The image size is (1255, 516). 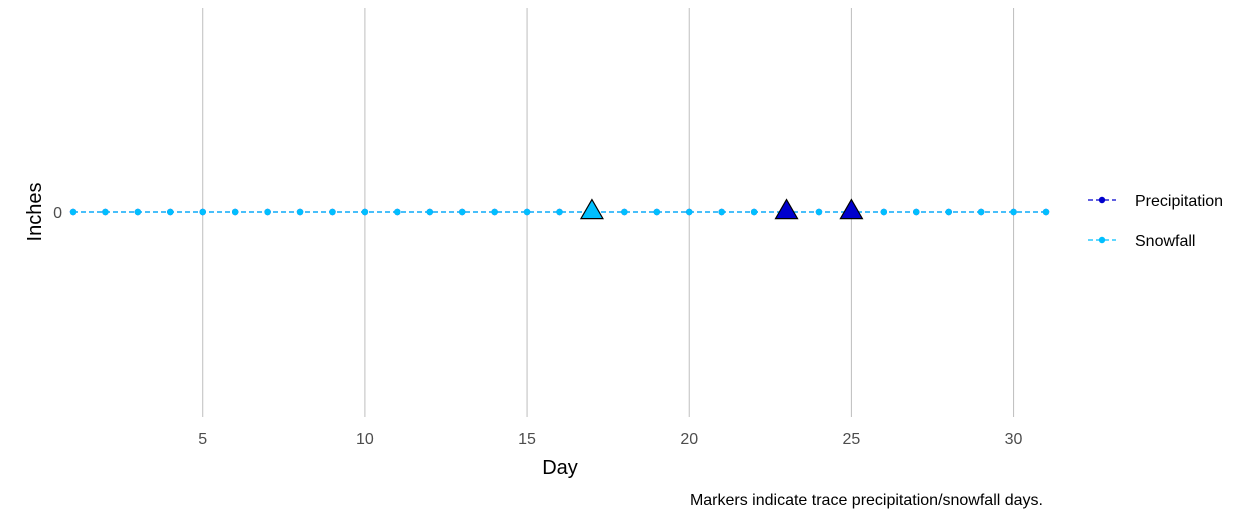 What do you see at coordinates (689, 439) in the screenshot?
I see `x-tick-label-20: 20` at bounding box center [689, 439].